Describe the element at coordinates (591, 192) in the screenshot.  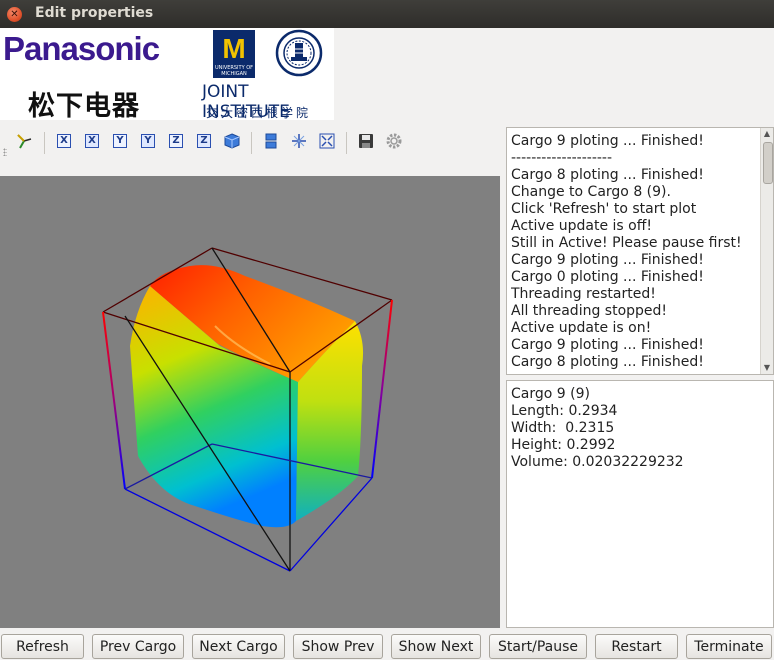
I see `log-line: Change to Cargo 8 (9).` at that location.